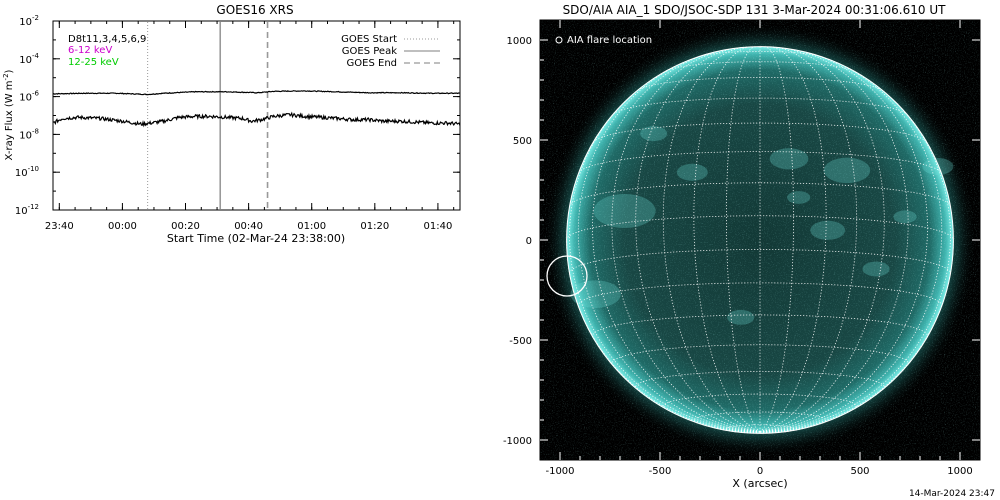 This screenshot has height=500, width=1000. I want to click on goes-series-short, so click(256, 119).